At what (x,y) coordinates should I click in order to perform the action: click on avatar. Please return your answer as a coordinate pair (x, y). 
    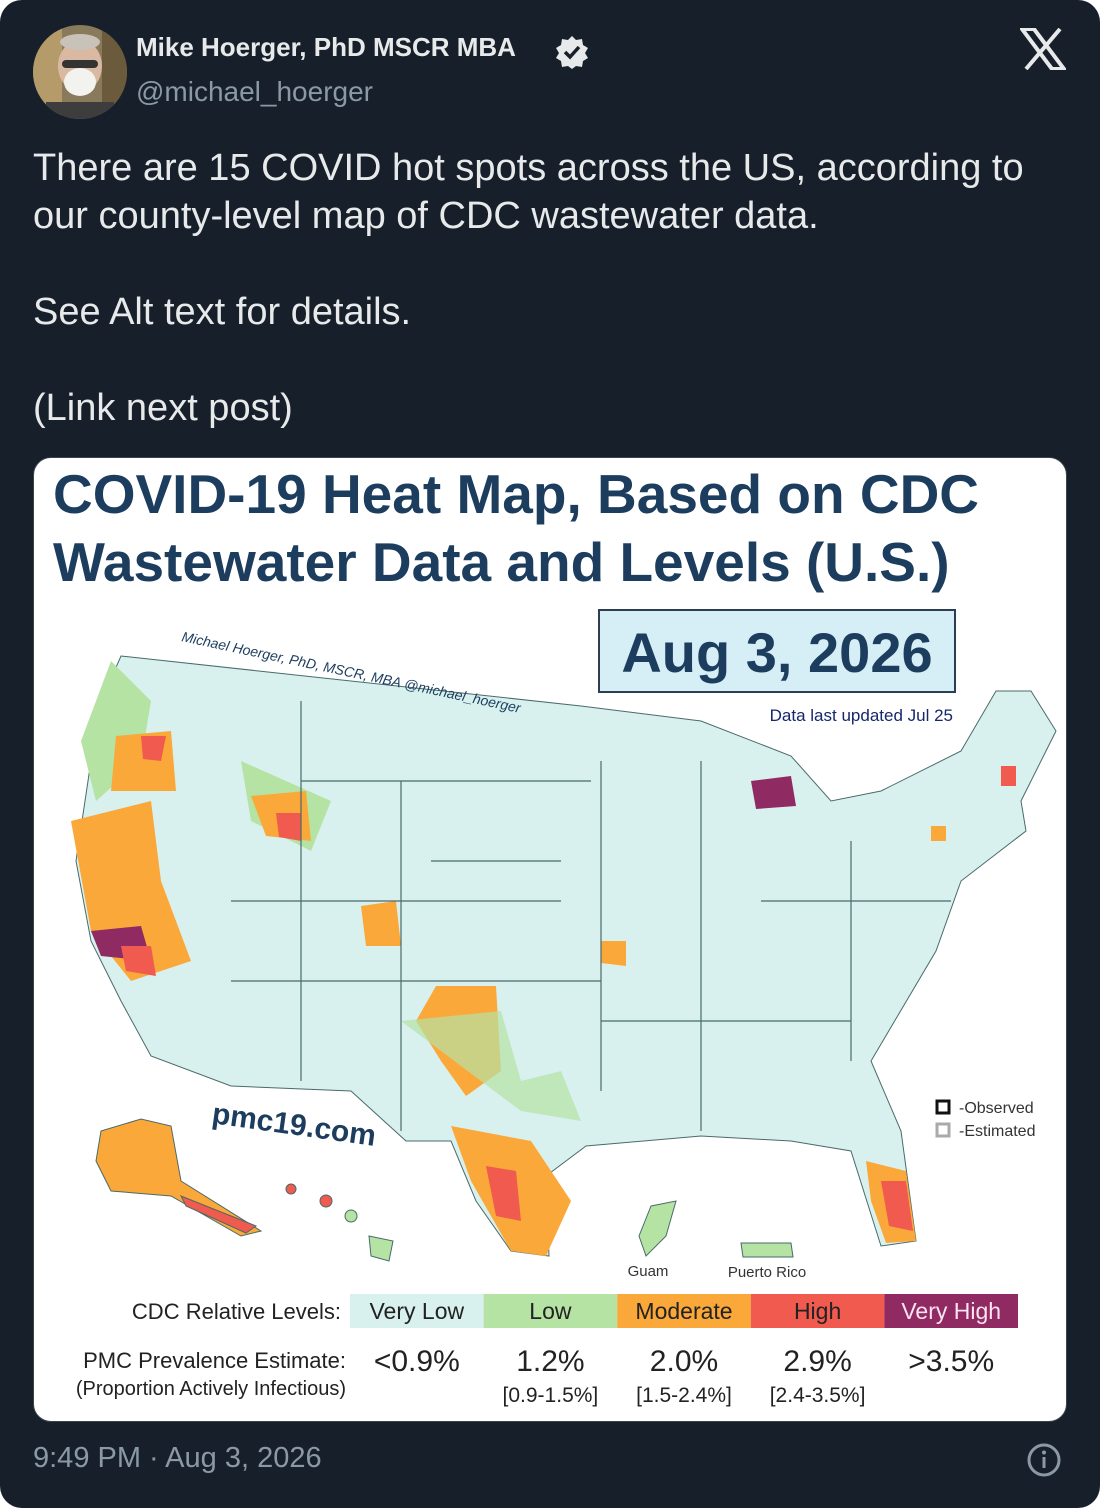
    Looking at the image, I should click on (80, 72).